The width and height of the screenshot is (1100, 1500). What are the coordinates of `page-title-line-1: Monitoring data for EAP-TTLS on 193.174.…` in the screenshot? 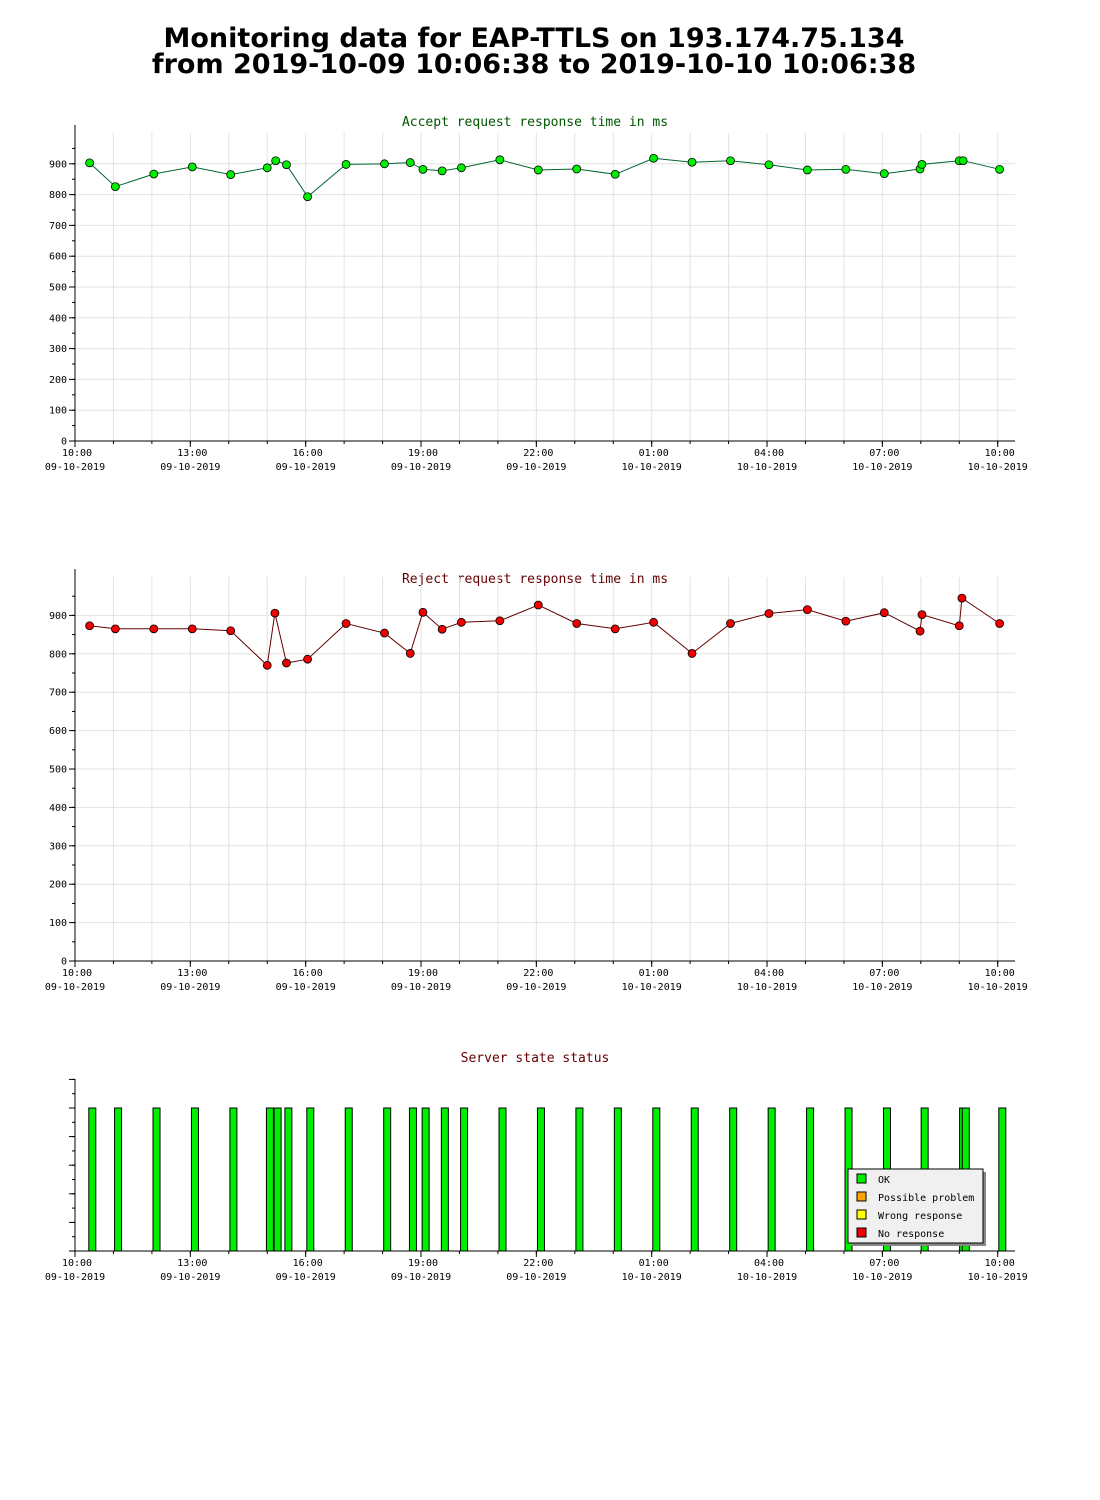 It's located at (534, 38).